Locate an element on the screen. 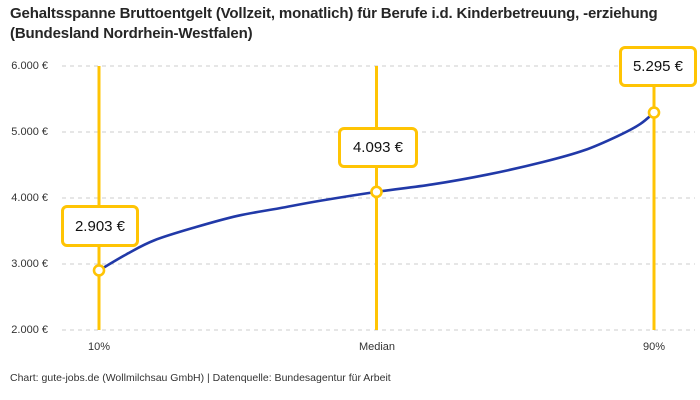  value-callout-median: 4.093 € is located at coordinates (378, 147).